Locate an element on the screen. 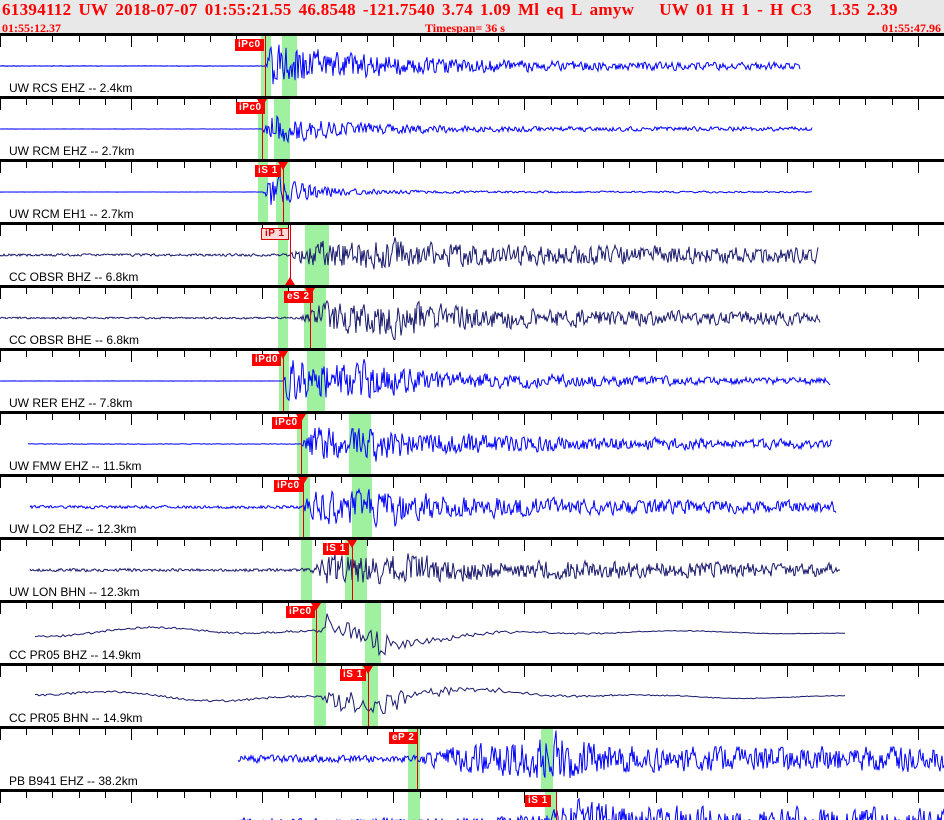  trace-row: iPc0 UW FMW EHZ -- 11.5km is located at coordinates (472, 444).